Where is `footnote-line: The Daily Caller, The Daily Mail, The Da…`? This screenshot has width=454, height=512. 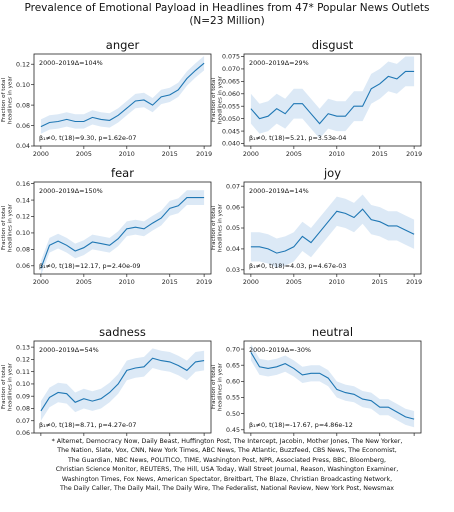
footnote-line: The Daily Caller, The Daily Mail, The Da… is located at coordinates (226, 489).